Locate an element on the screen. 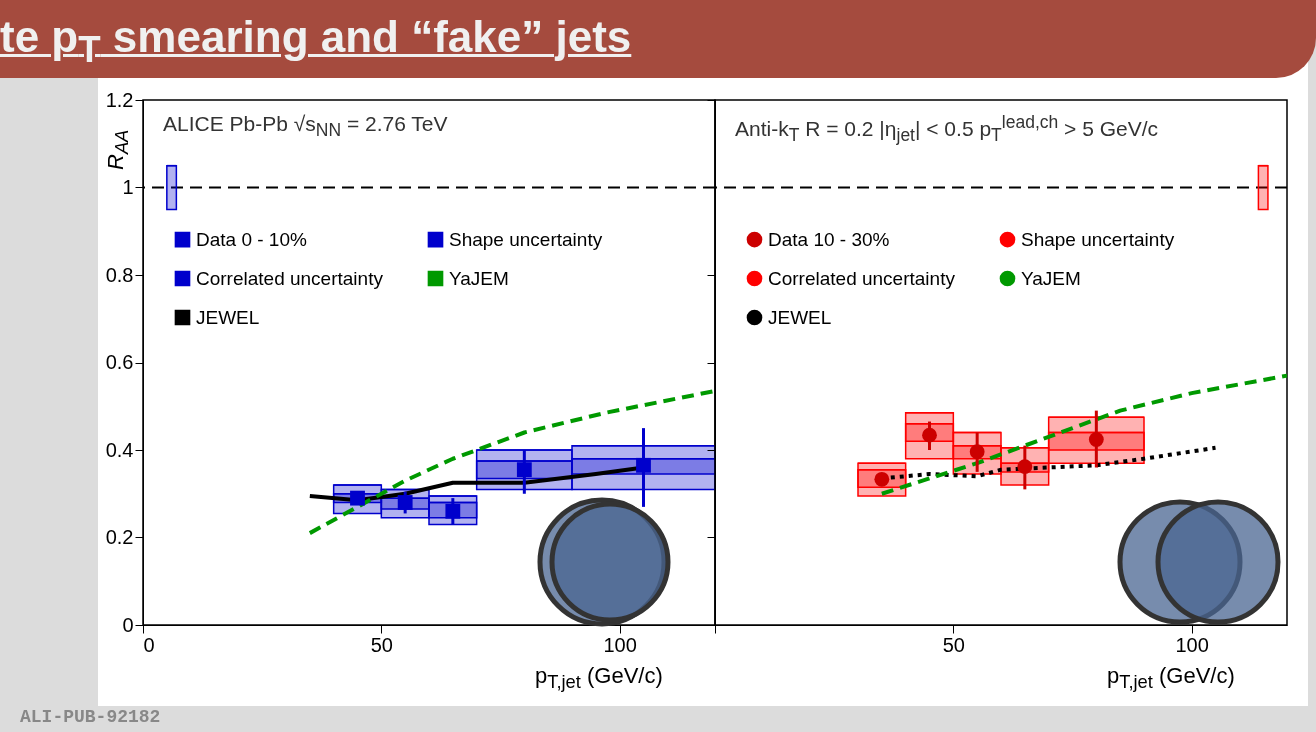 Image resolution: width=1316 pixels, height=732 pixels. annotation: Anti-k$_{T}$ R = 0.2 |η$_{jet}$| < 0.5 p$_{T}$$^{lead,ch}$ > 5 GeV/c is located at coordinates (947, 129).